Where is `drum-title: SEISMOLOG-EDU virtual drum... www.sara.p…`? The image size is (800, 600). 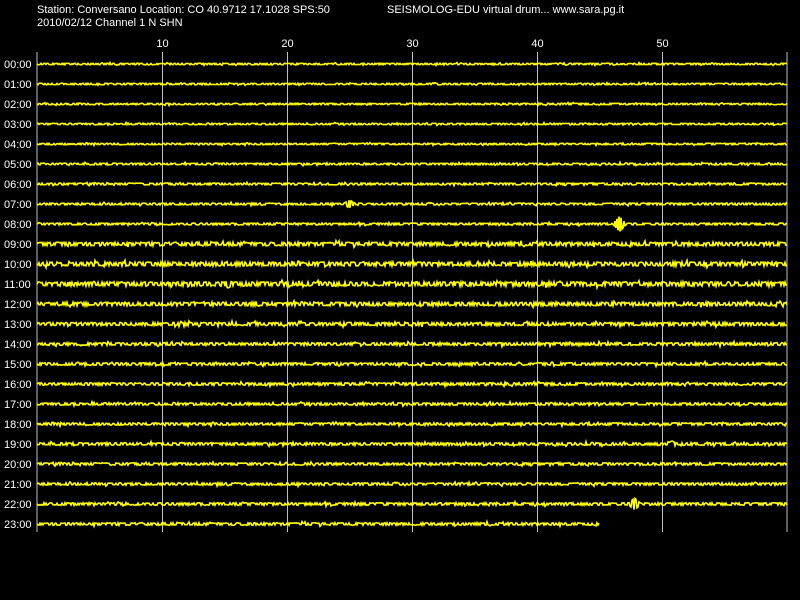
drum-title: SEISMOLOG-EDU virtual drum... www.sara.p… is located at coordinates (506, 10).